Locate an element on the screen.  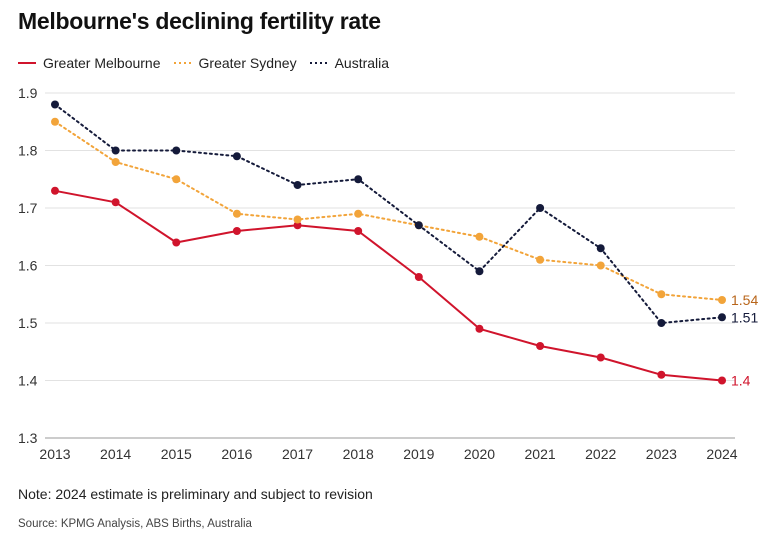
end-value-label: 1.4 is located at coordinates (741, 381).